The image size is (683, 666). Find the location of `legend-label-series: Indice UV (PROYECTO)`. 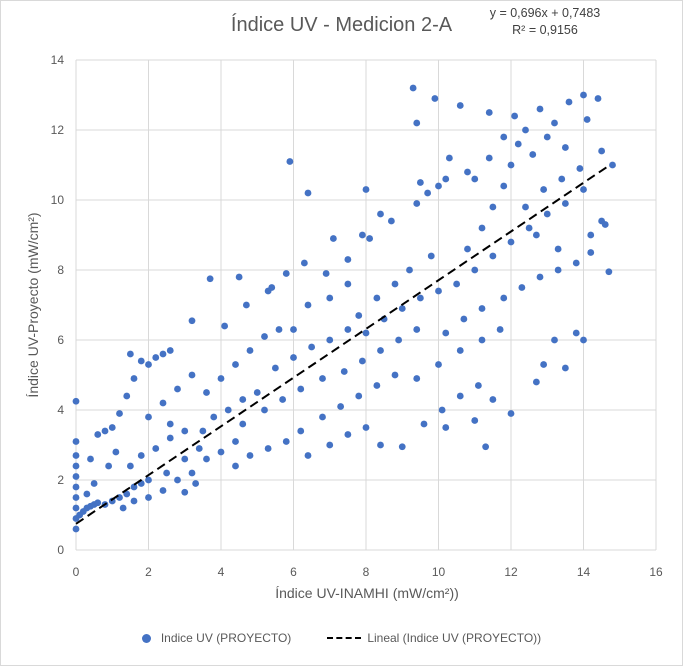

legend-label-series: Indice UV (PROYECTO) is located at coordinates (226, 638).